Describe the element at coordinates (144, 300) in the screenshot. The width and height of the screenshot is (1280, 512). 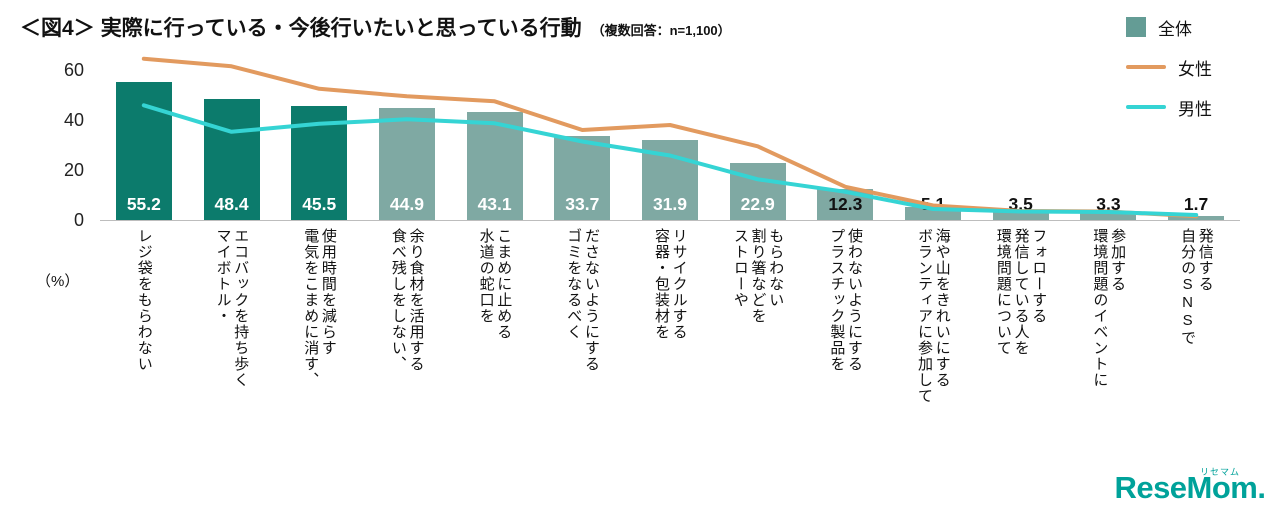
I see `category-label: レジ袋をもらわない` at that location.